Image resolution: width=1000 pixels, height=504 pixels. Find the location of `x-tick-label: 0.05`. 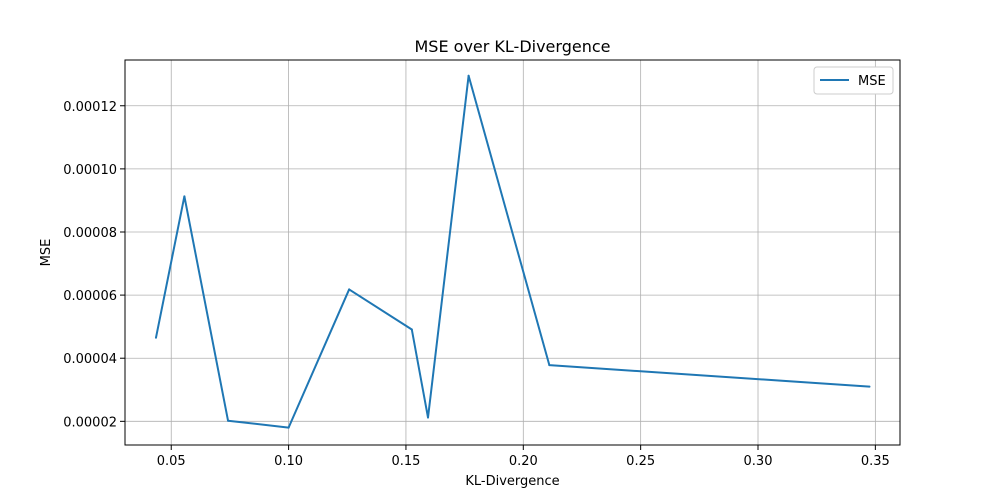

x-tick-label: 0.05 is located at coordinates (171, 461).